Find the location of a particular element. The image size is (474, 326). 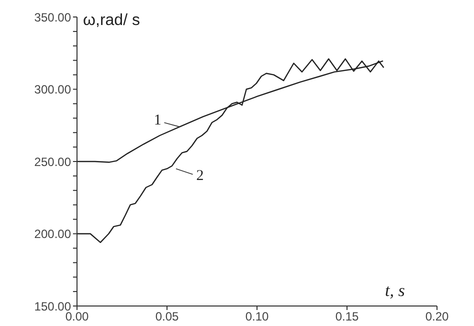

y-tick-label: 350.00 is located at coordinates (53, 17).